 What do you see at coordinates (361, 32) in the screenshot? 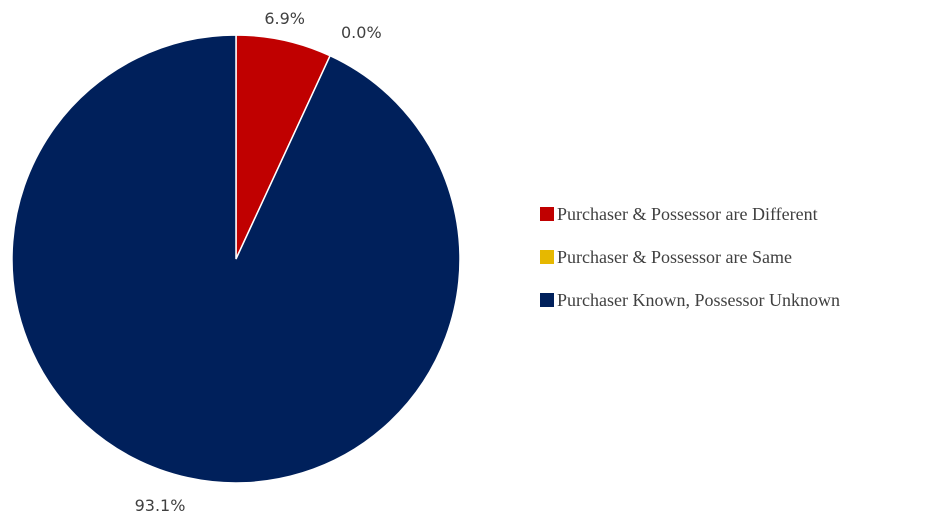
I see `data-label-2: 0.0%` at bounding box center [361, 32].